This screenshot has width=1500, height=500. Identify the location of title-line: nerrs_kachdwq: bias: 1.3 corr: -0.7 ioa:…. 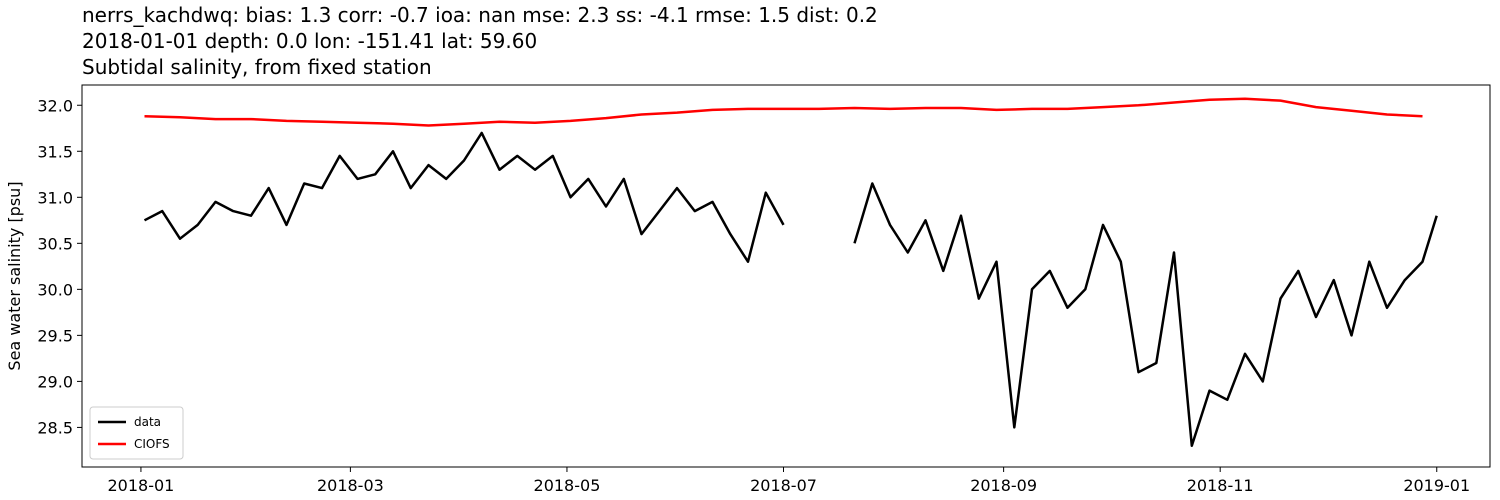
(480, 15).